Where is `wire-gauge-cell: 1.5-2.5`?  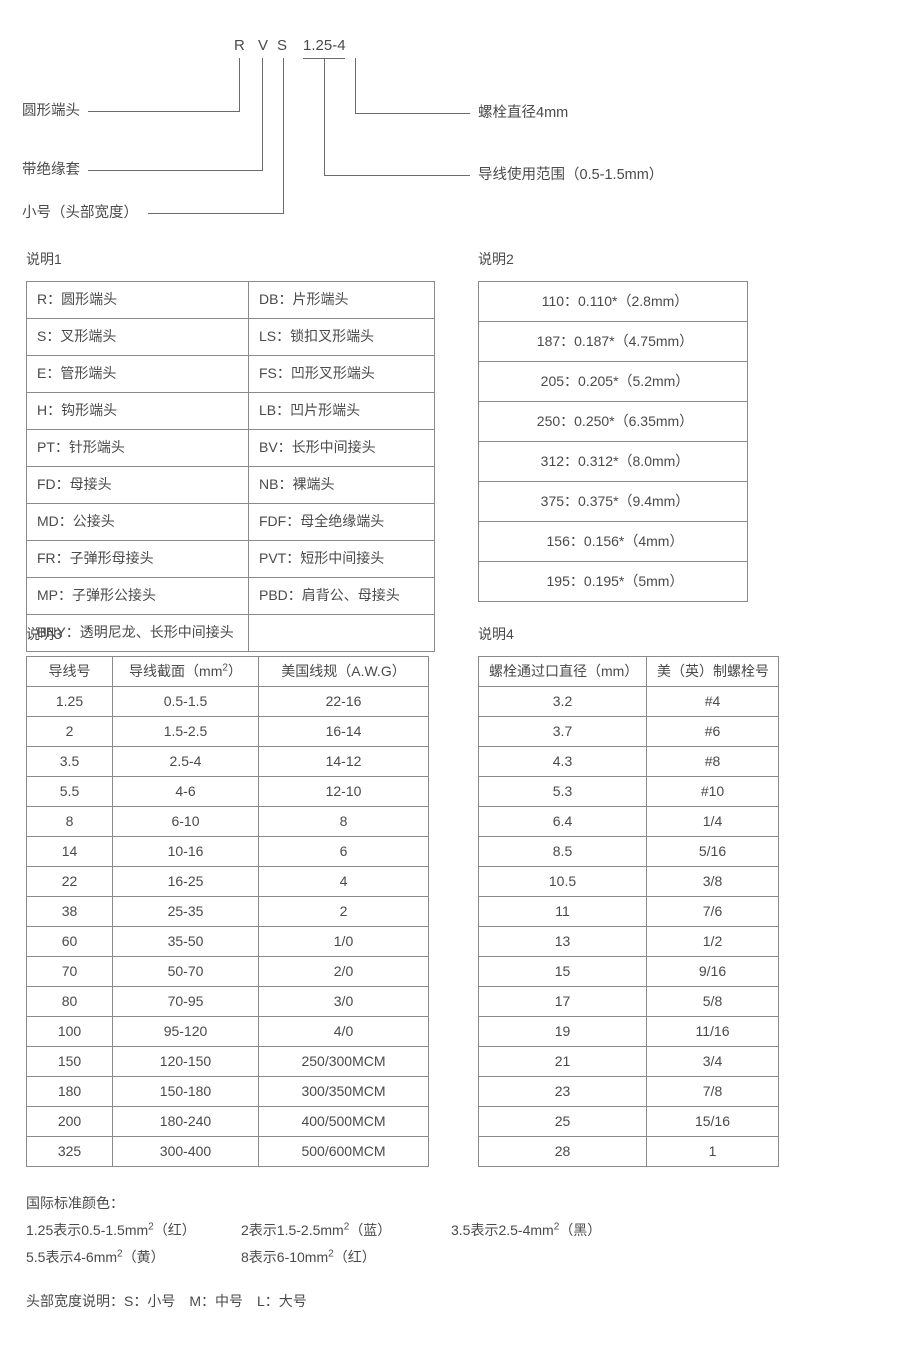
wire-gauge-cell: 1.5-2.5 is located at coordinates (185, 731).